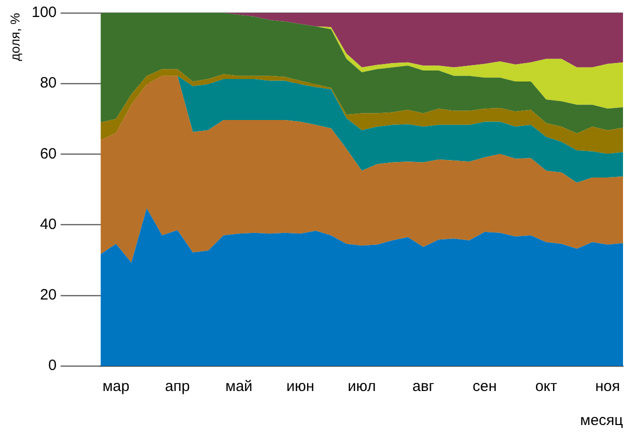  Describe the element at coordinates (423, 387) in the screenshot. I see `x-tick-label: авг` at that location.